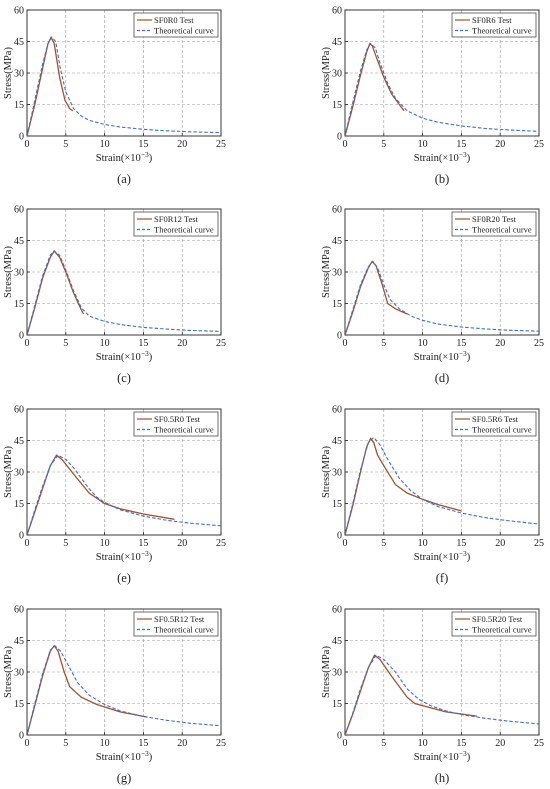 The height and width of the screenshot is (789, 550). Describe the element at coordinates (442, 179) in the screenshot. I see `panel-label: (b)` at that location.